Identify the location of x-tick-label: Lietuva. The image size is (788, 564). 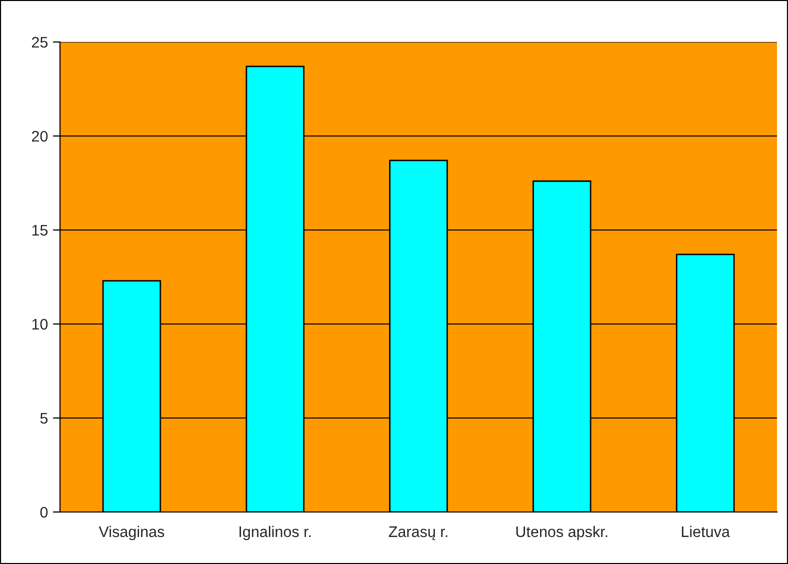
(706, 532).